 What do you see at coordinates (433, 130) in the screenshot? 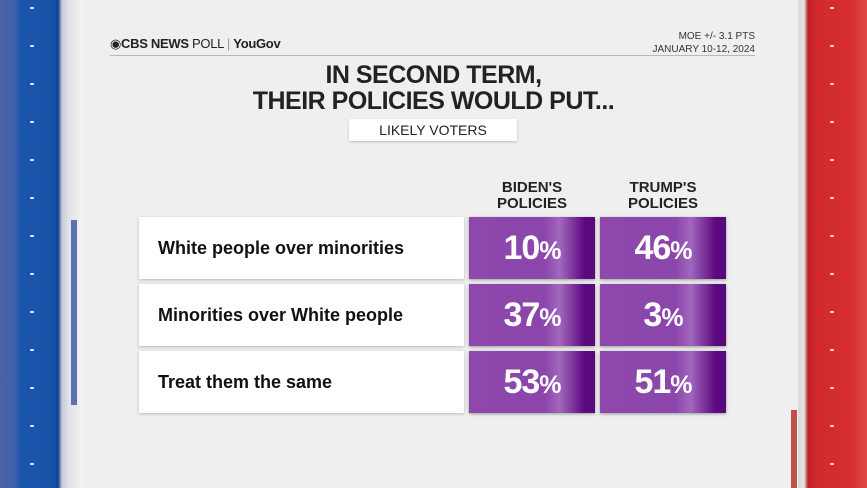
I see `subtitle-badge: LIKELY VOTERS` at bounding box center [433, 130].